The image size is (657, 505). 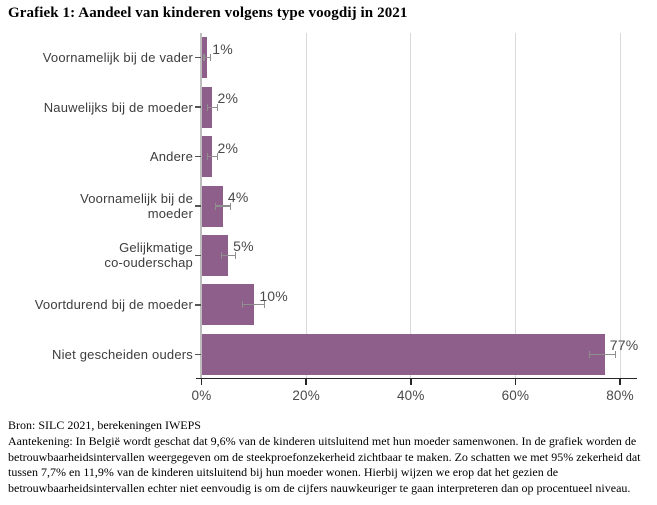 What do you see at coordinates (624, 345) in the screenshot?
I see `value-label: 77%` at bounding box center [624, 345].